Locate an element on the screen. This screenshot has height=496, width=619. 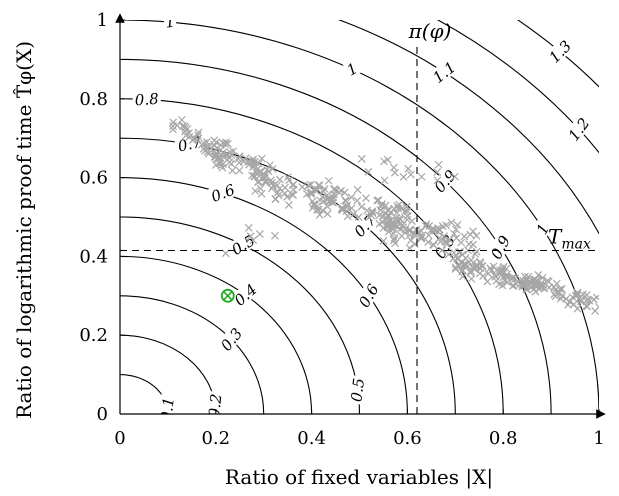
y-tick-label: 0.6 is located at coordinates (93, 178).